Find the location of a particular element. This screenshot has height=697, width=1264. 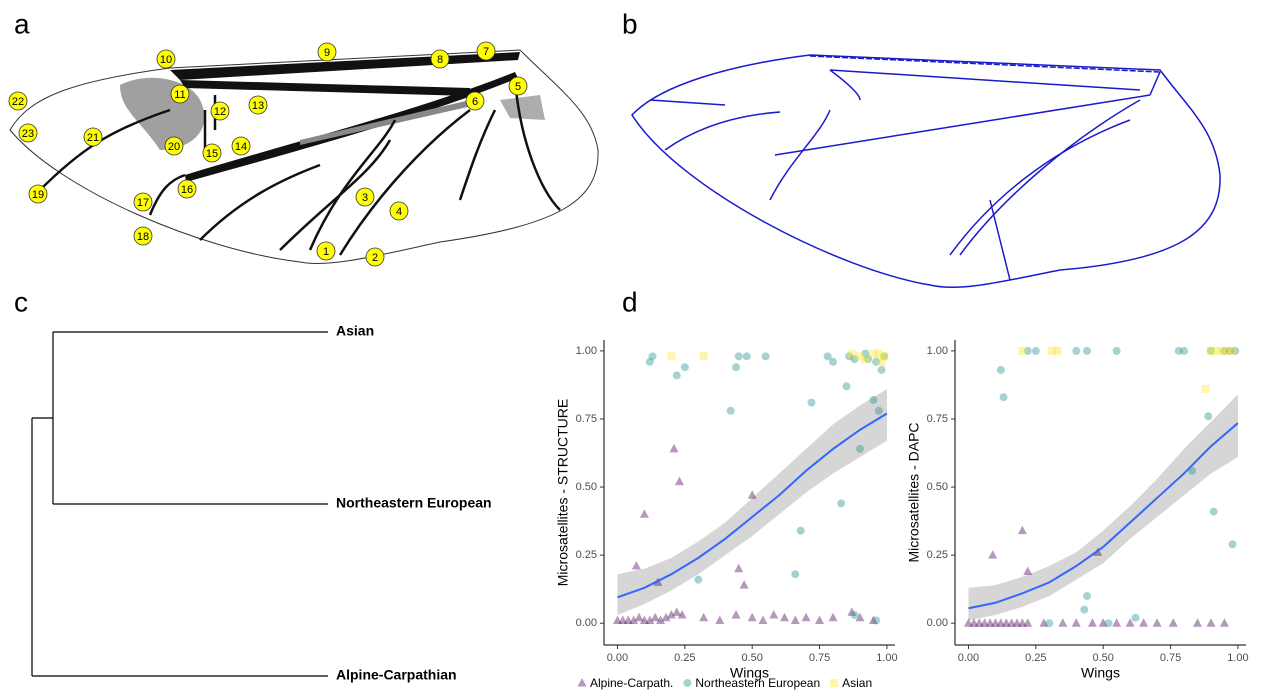

landmark-label: 23 is located at coordinates (28, 134).